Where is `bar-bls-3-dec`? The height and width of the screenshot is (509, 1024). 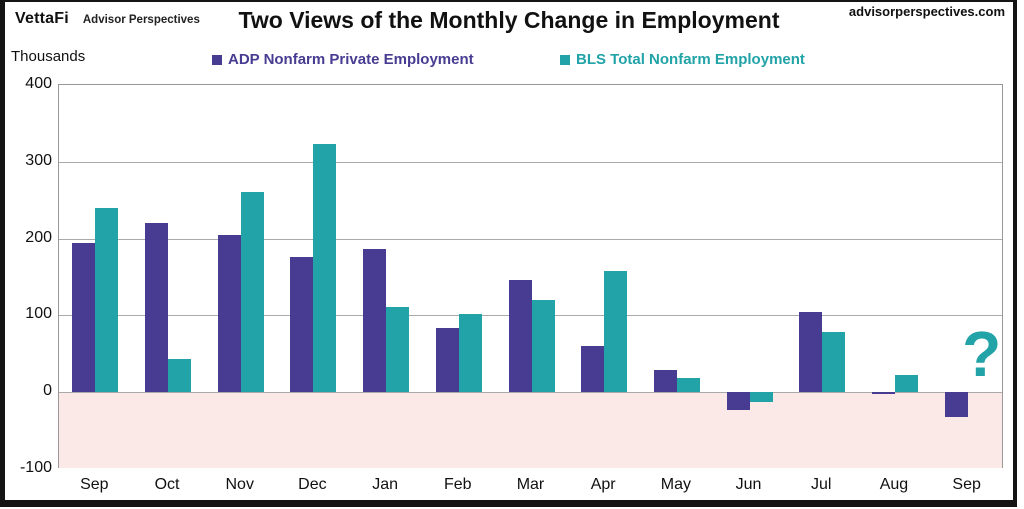 bar-bls-3-dec is located at coordinates (325, 268).